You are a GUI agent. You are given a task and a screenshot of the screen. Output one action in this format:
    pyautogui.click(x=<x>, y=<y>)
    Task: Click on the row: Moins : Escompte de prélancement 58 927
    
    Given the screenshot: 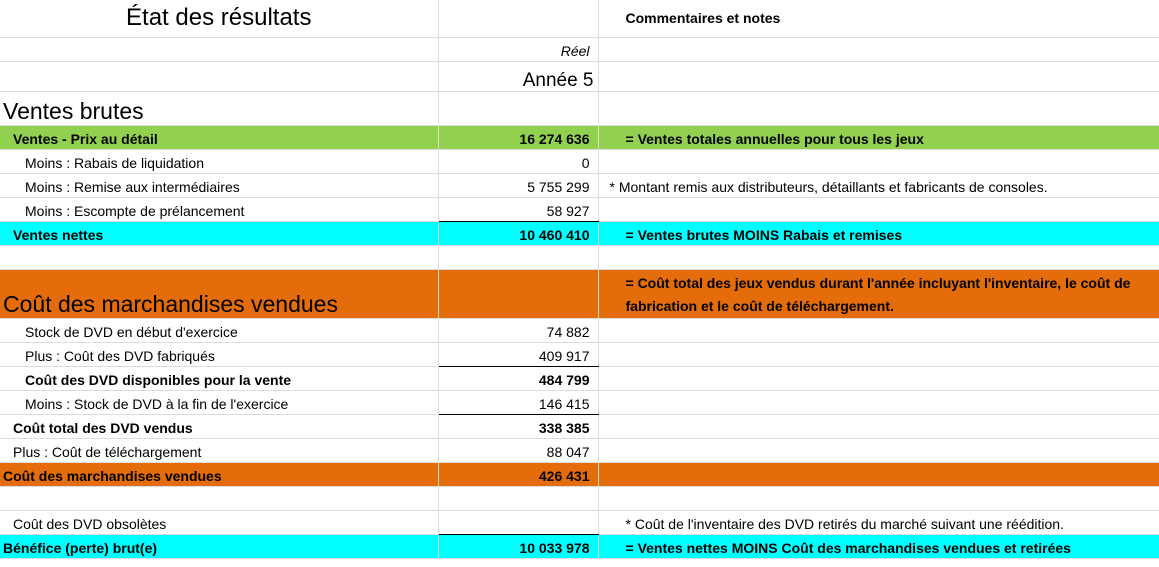 What is the action you would take?
    pyautogui.click(x=579, y=209)
    